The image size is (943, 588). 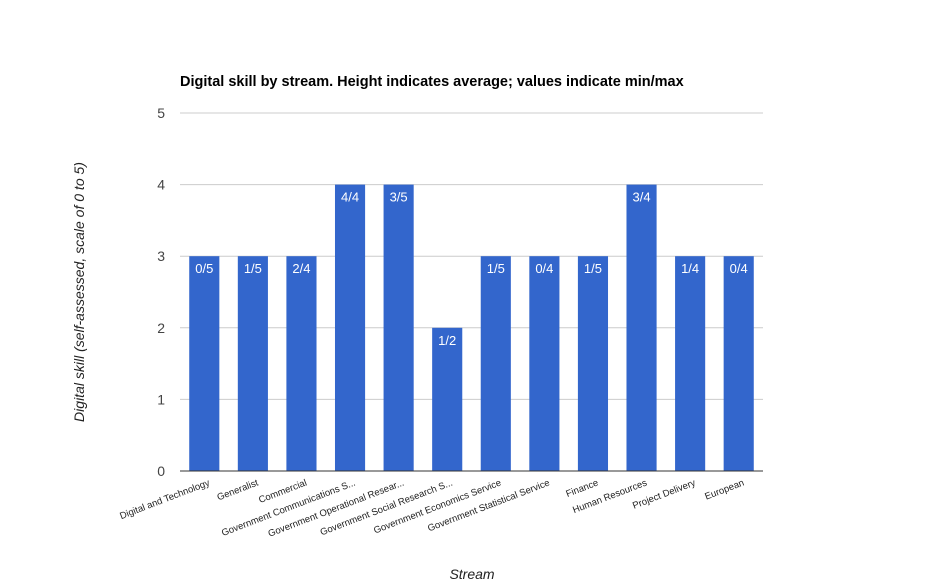 I want to click on bar-data-label: 1/4, so click(x=690, y=268).